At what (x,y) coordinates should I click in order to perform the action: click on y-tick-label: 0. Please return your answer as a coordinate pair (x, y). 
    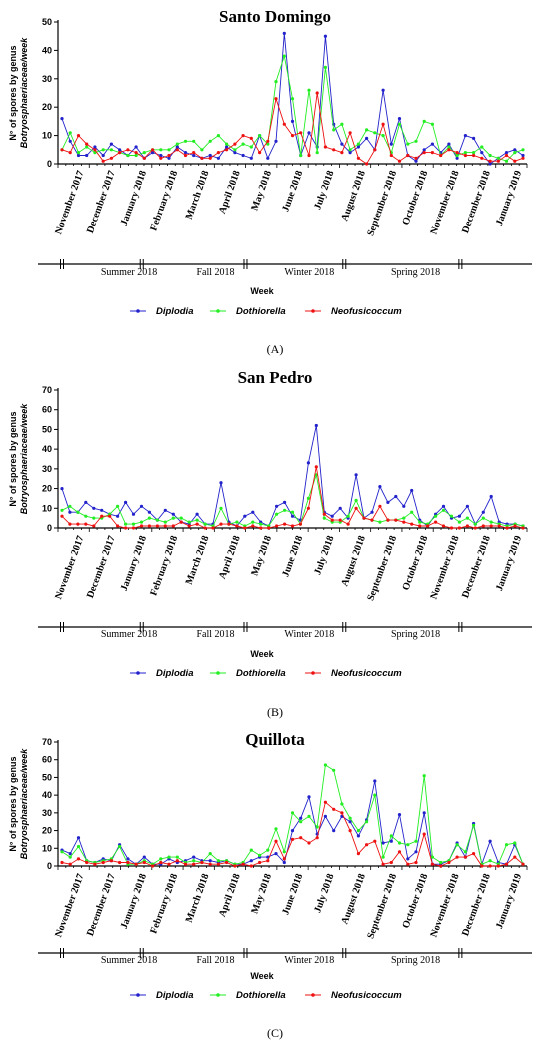
    Looking at the image, I should click on (49, 528).